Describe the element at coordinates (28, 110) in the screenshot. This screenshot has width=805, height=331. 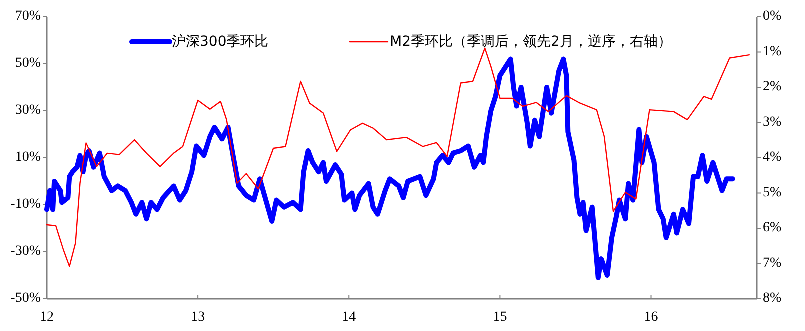
I see `y-tick-label: 30%` at that location.